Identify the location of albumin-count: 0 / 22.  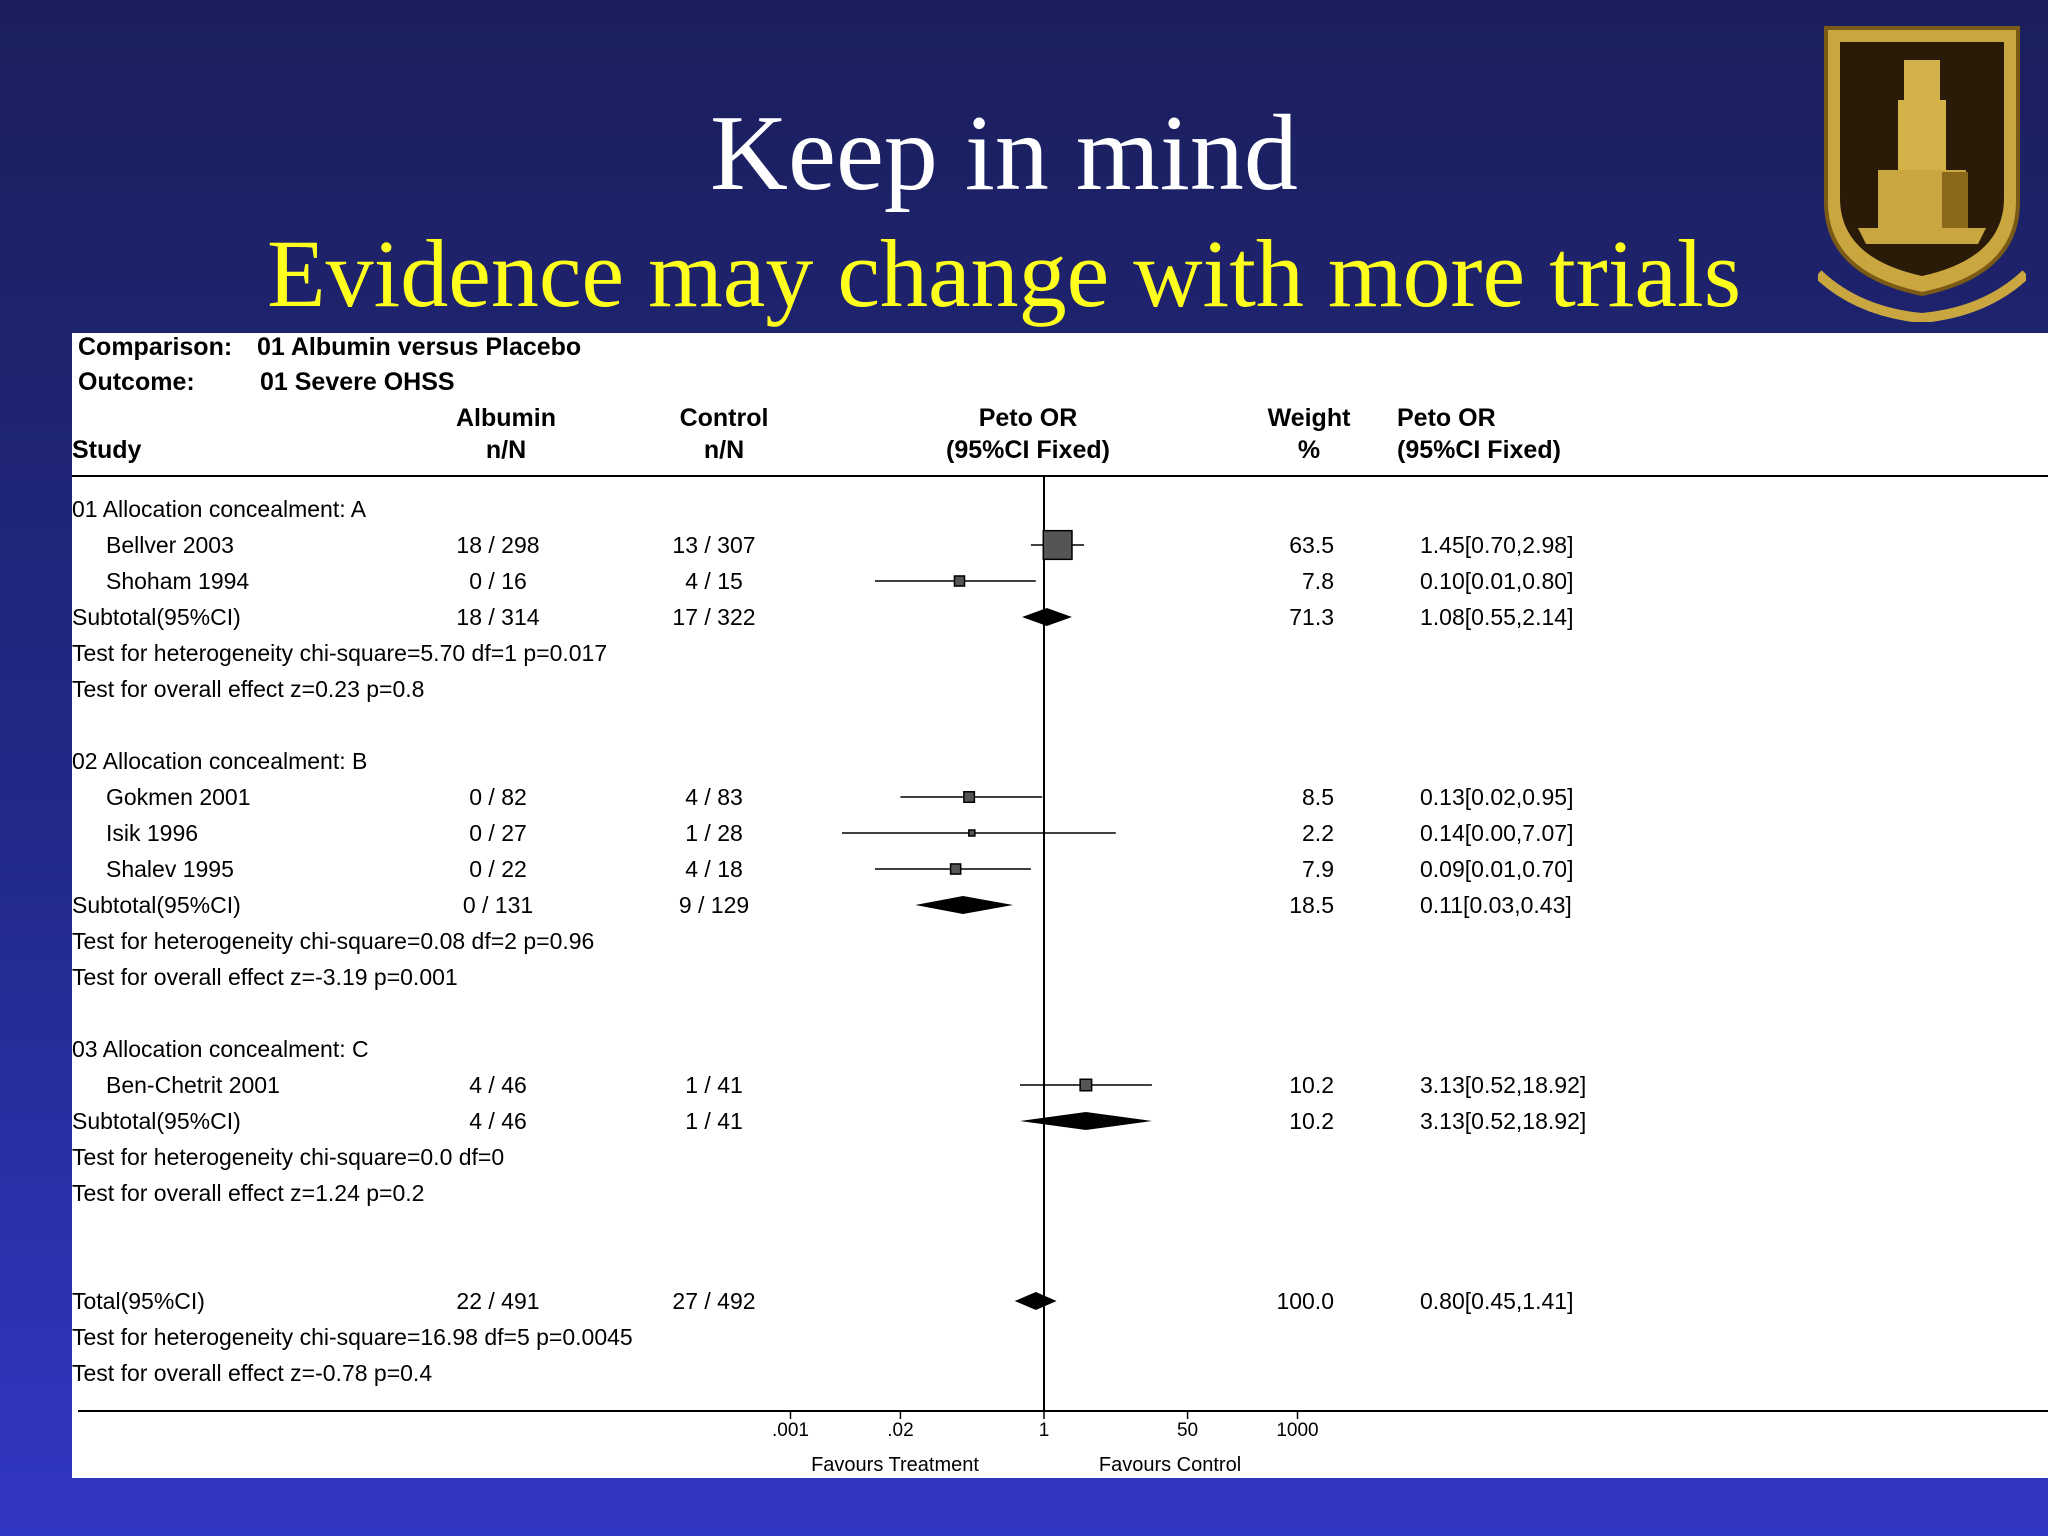
(498, 869).